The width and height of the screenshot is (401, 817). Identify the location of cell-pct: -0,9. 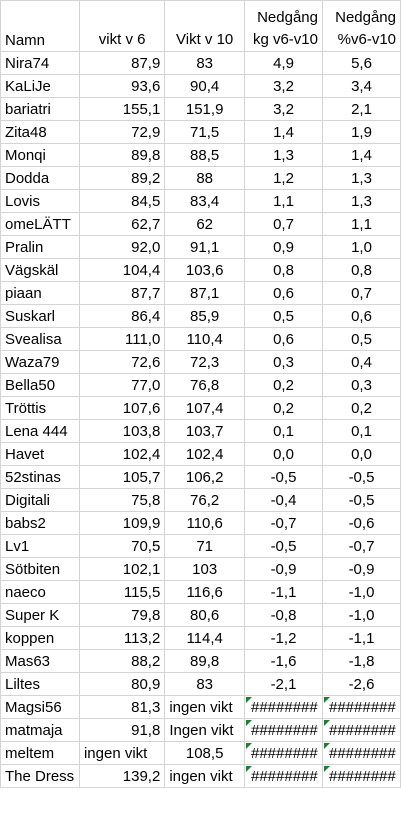
(361, 569).